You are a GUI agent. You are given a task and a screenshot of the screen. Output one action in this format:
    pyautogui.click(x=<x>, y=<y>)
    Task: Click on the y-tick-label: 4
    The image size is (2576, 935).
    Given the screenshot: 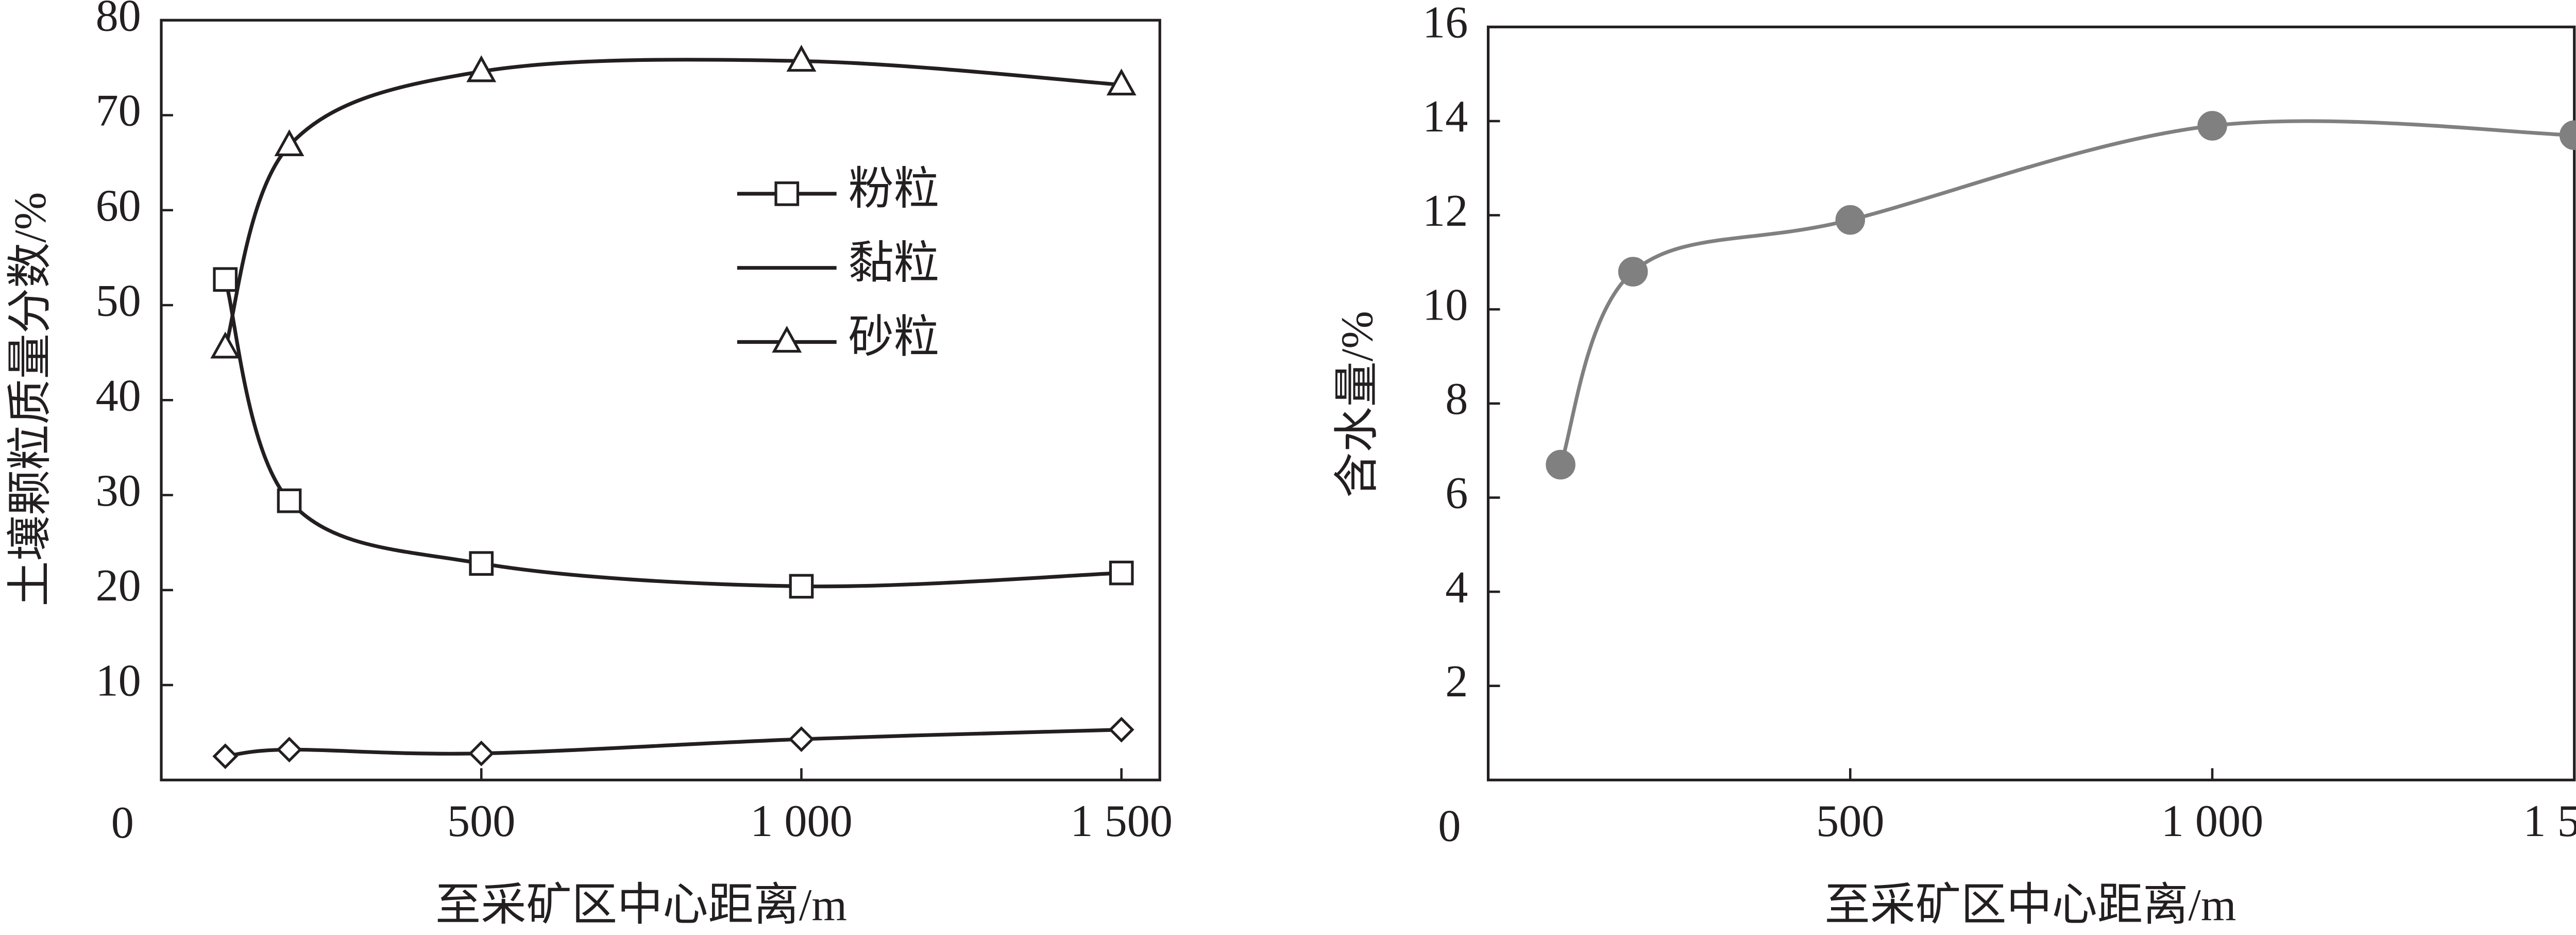 What is the action you would take?
    pyautogui.click(x=1456, y=587)
    